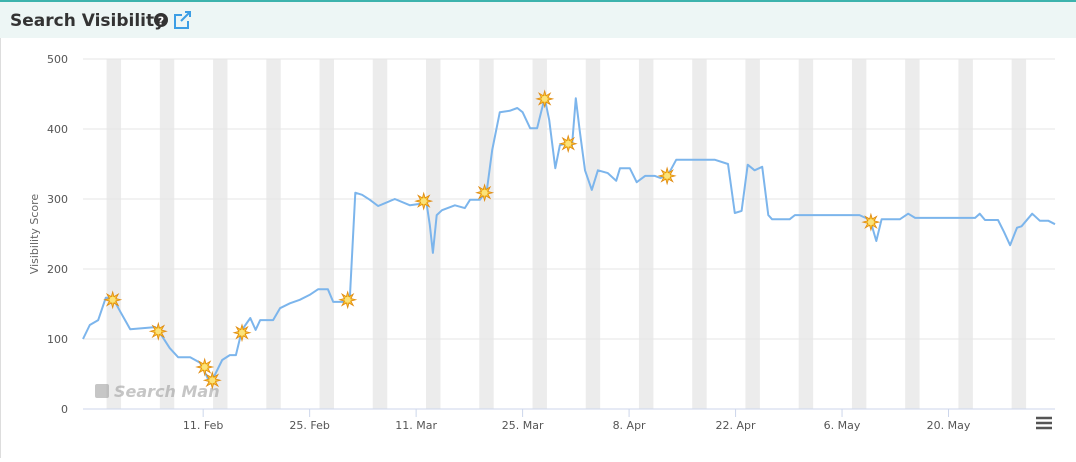  I want to click on x-tick-label: 25. Mar, so click(523, 425).